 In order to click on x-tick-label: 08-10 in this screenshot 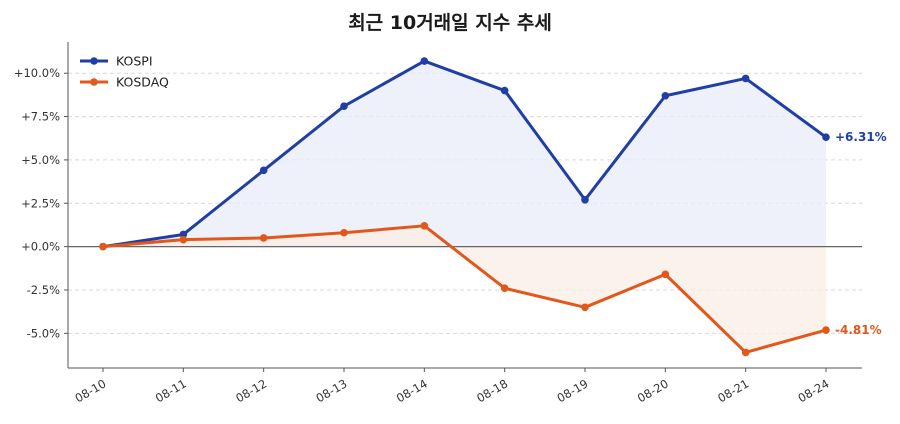, I will do `click(91, 390)`.